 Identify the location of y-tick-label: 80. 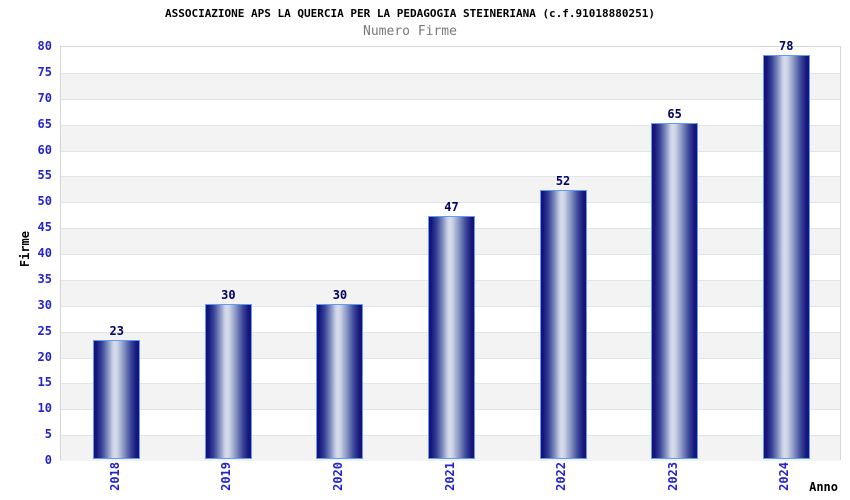
(44, 46).